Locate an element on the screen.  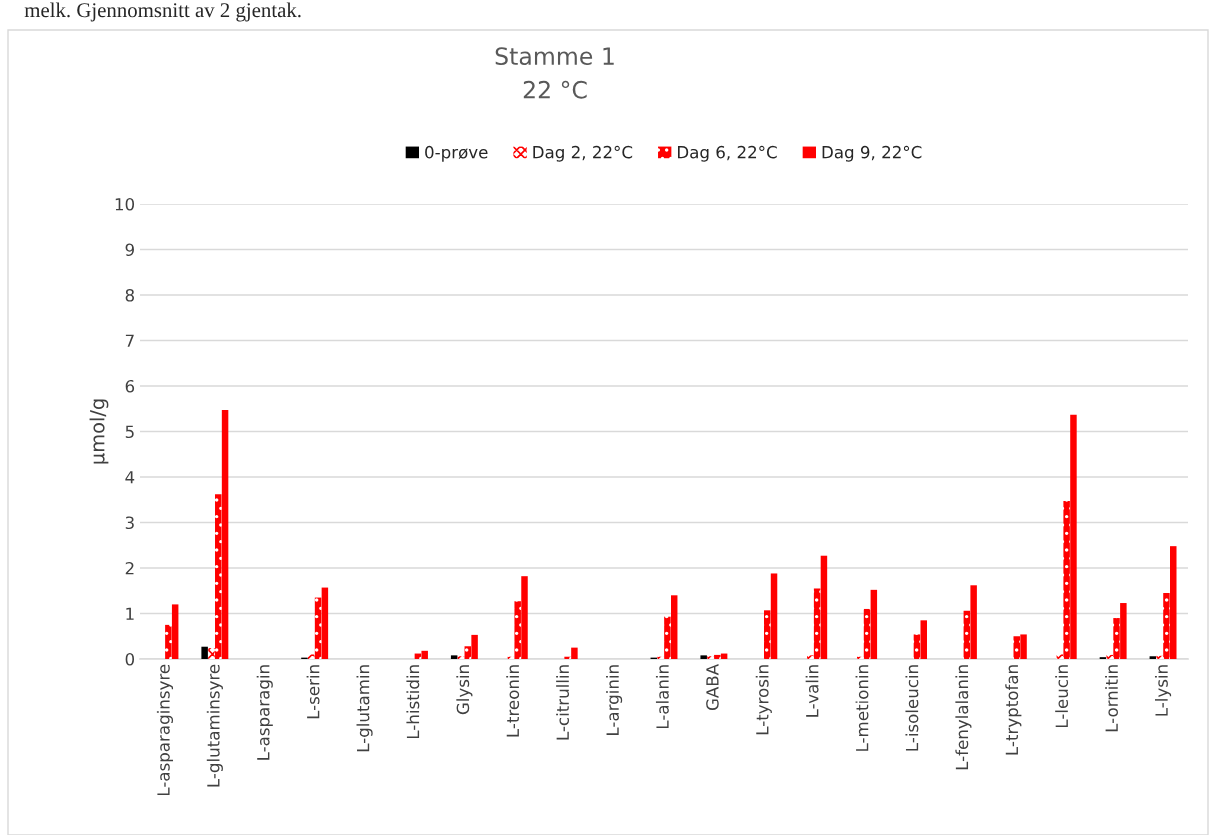
y-tick-label: 5 is located at coordinates (129, 432).